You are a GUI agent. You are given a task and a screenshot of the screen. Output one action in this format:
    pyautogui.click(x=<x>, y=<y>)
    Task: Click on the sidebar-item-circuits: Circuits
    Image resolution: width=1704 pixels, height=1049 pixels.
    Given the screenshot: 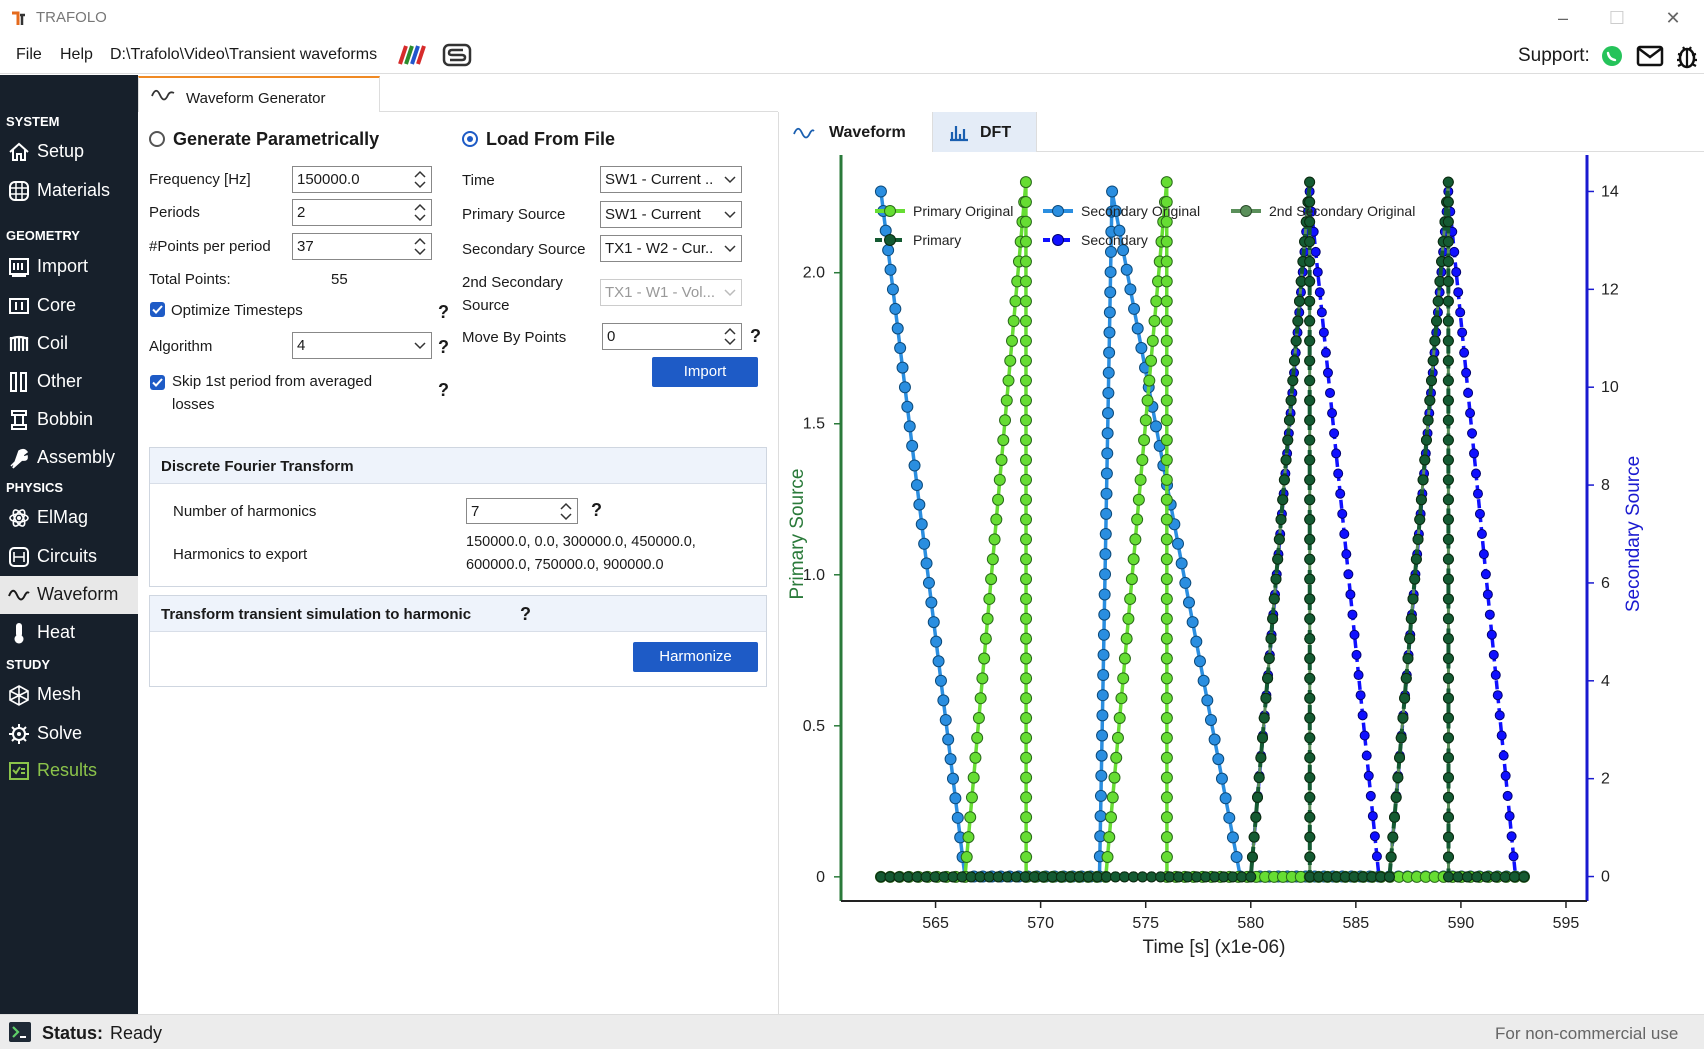 What is the action you would take?
    pyautogui.click(x=69, y=557)
    